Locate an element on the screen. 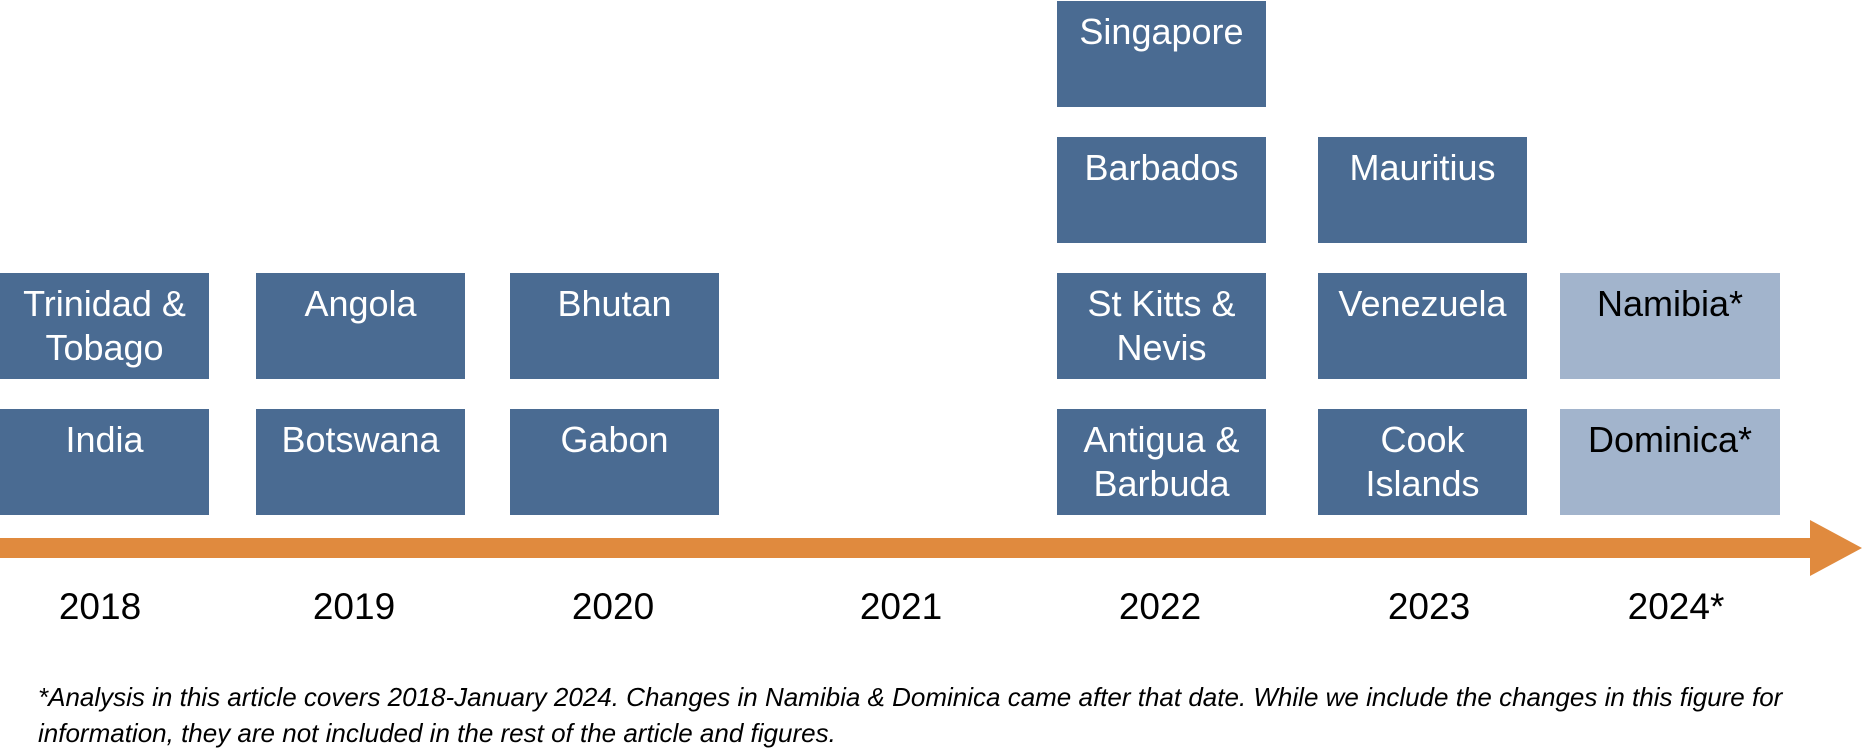 Image resolution: width=1862 pixels, height=752 pixels. country-box-bhutan: Bhutan is located at coordinates (614, 326).